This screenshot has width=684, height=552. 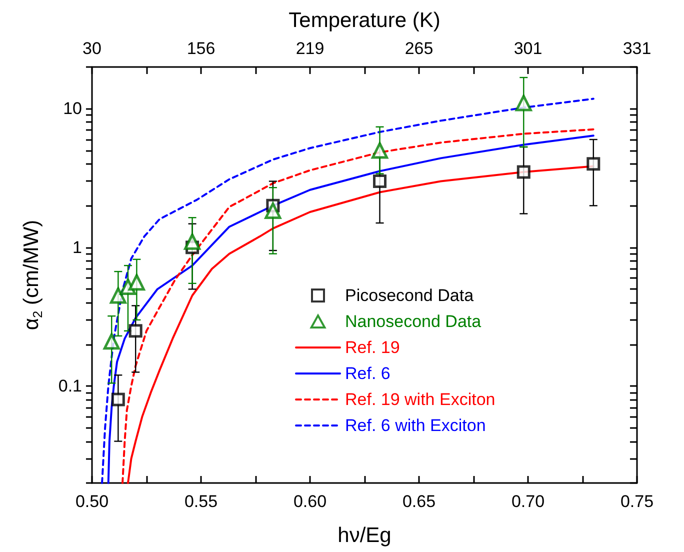 What do you see at coordinates (201, 48) in the screenshot?
I see `text: 156` at bounding box center [201, 48].